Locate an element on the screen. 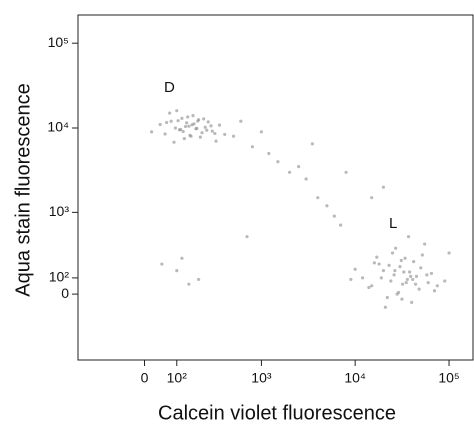 This screenshot has height=428, width=474. x-tick-label: 10² is located at coordinates (177, 378).